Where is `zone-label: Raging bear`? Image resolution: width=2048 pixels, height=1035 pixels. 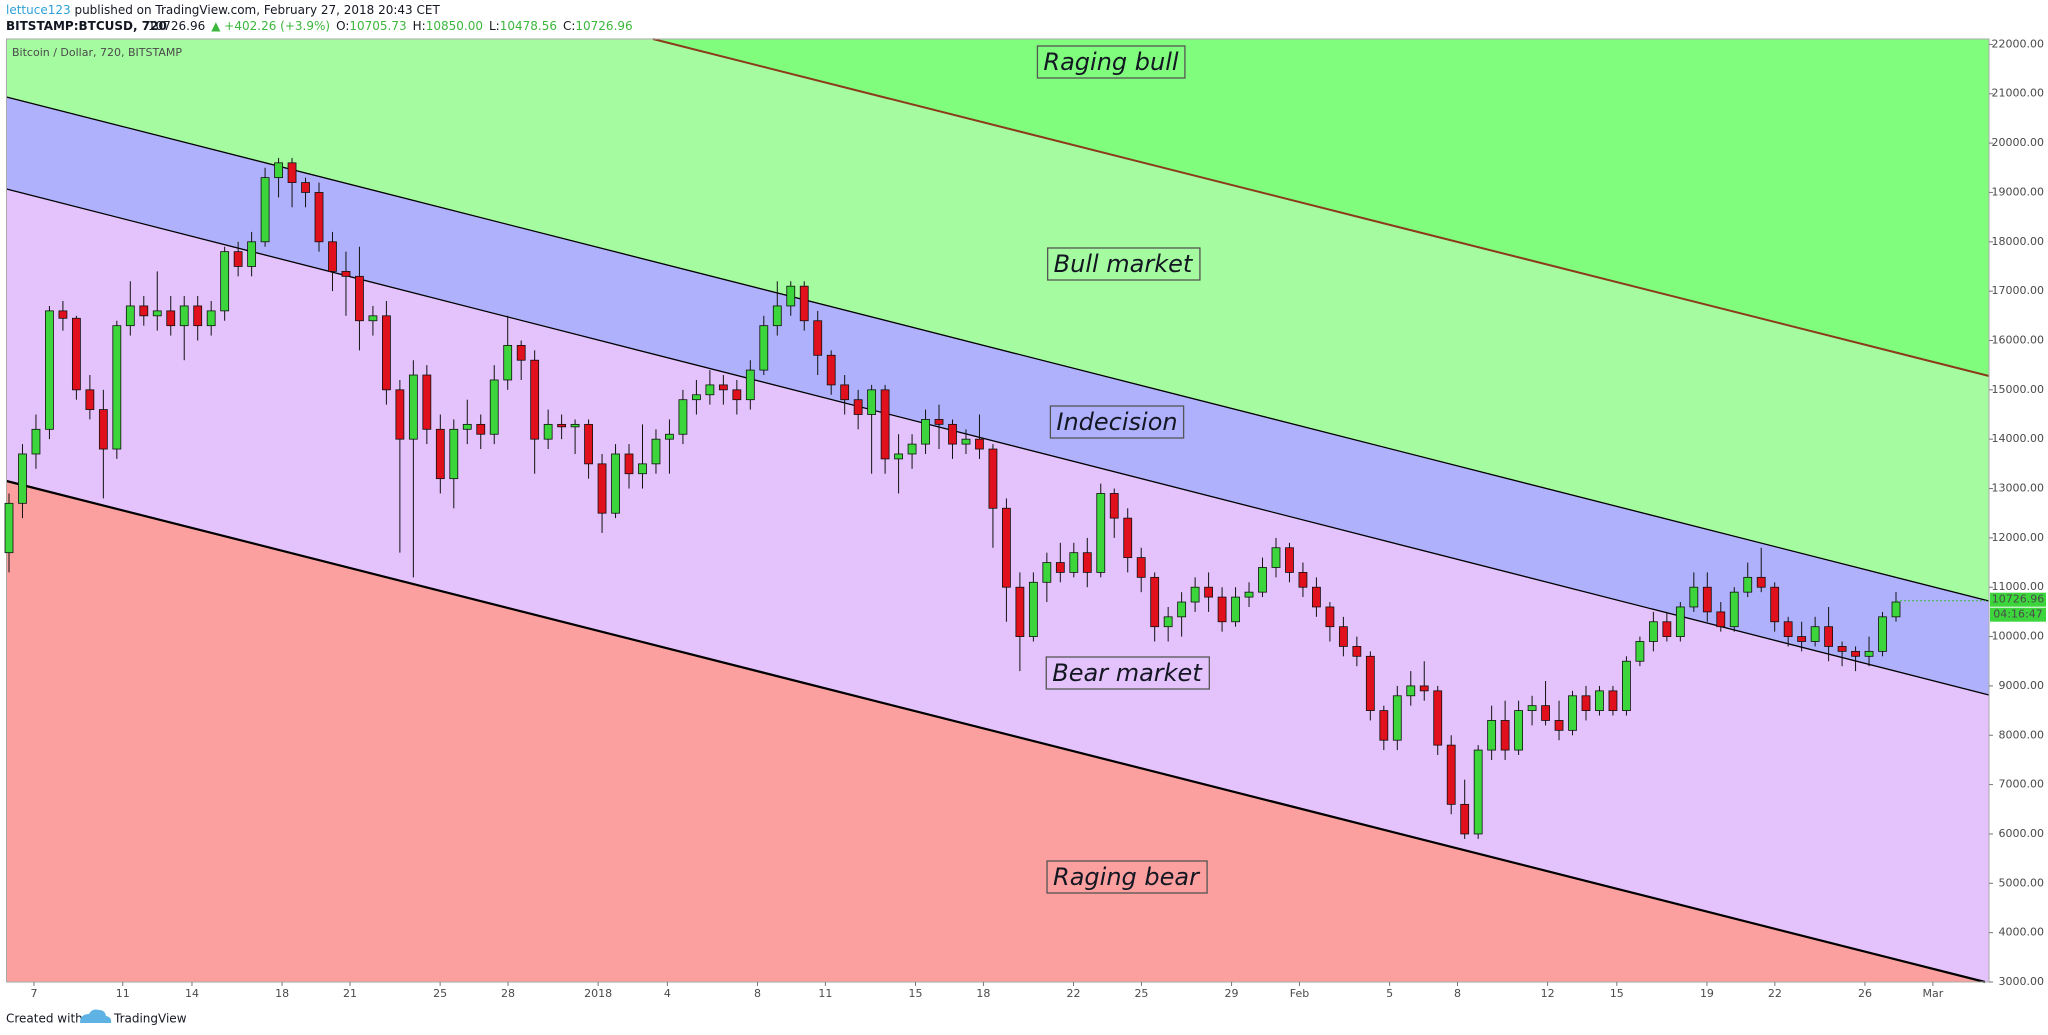
zone-label: Raging bear is located at coordinates (1127, 877).